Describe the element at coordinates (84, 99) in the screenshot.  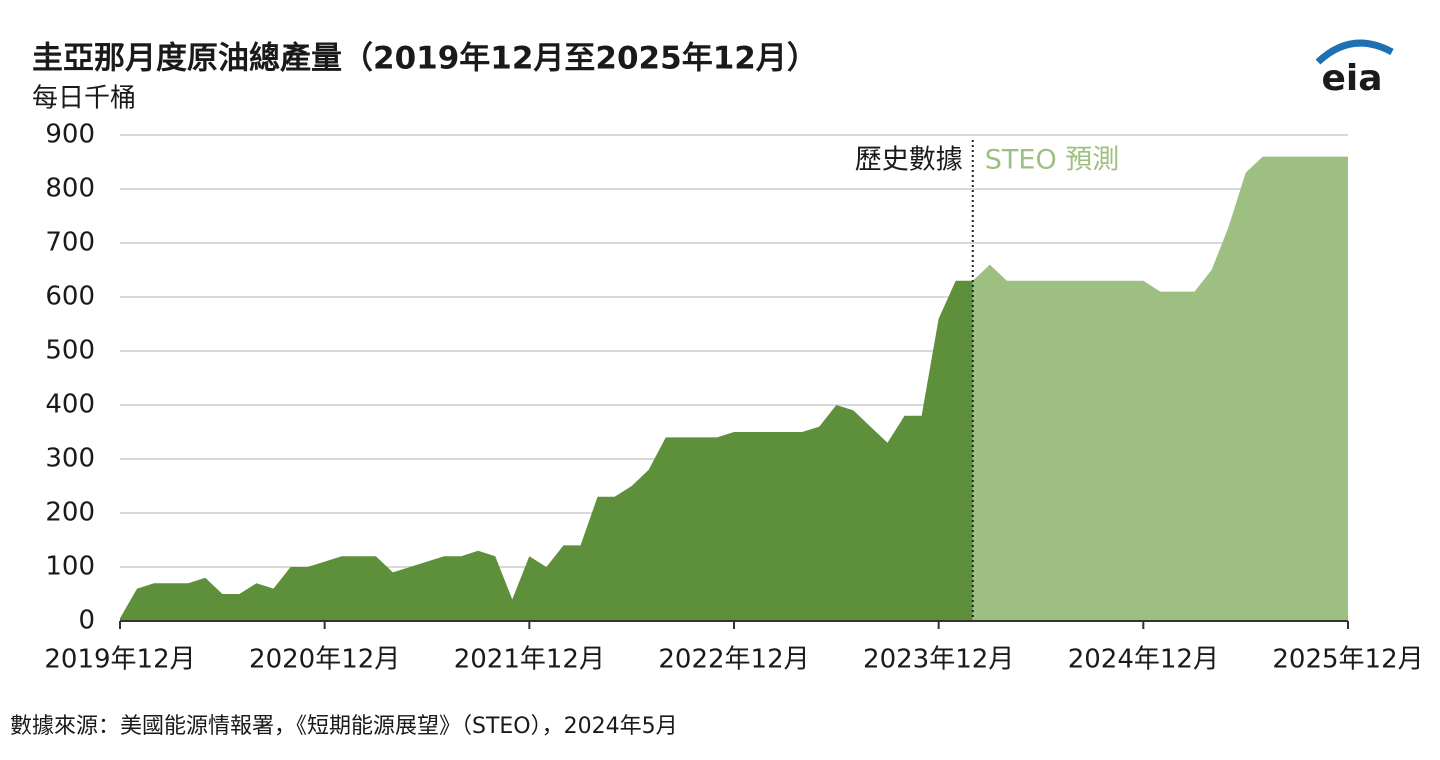
I see `y-axis-label: 每日千桶` at that location.